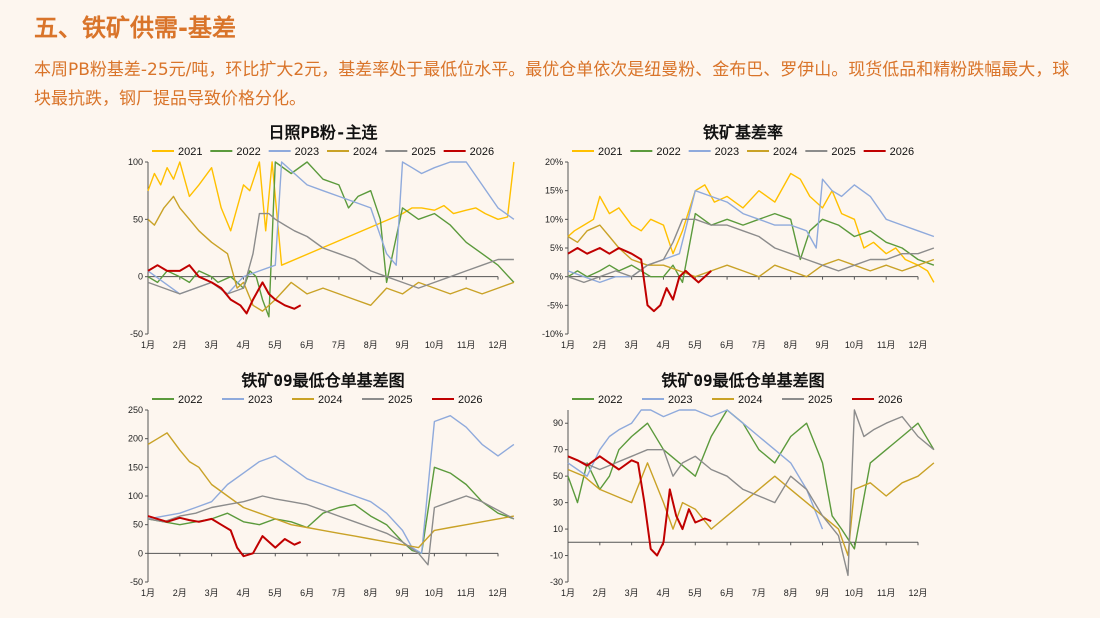 This screenshot has width=1100, height=618. I want to click on series-line-2025, so click(751, 251).